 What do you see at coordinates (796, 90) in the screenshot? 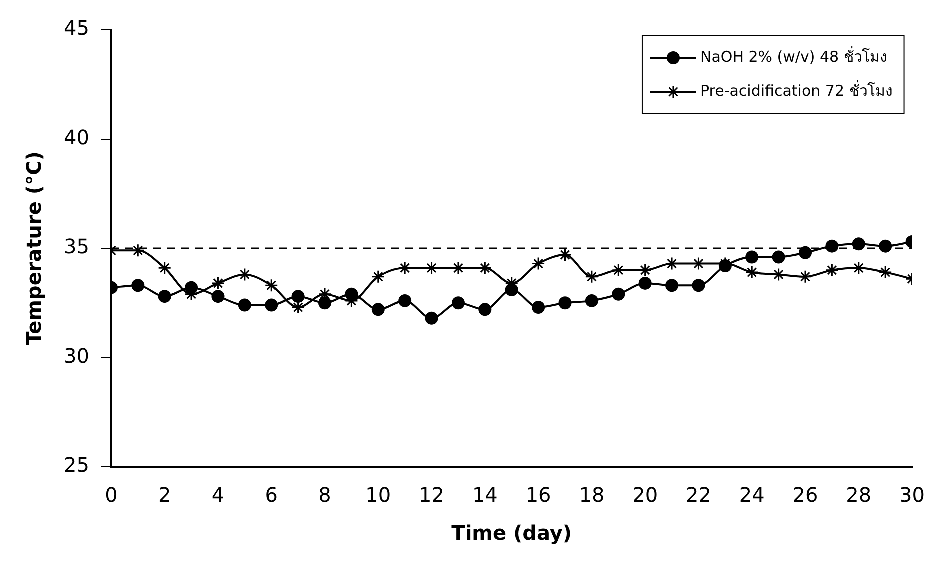
I see `legend-label: Pre-acidification 72 ชั่วโมง` at bounding box center [796, 90].